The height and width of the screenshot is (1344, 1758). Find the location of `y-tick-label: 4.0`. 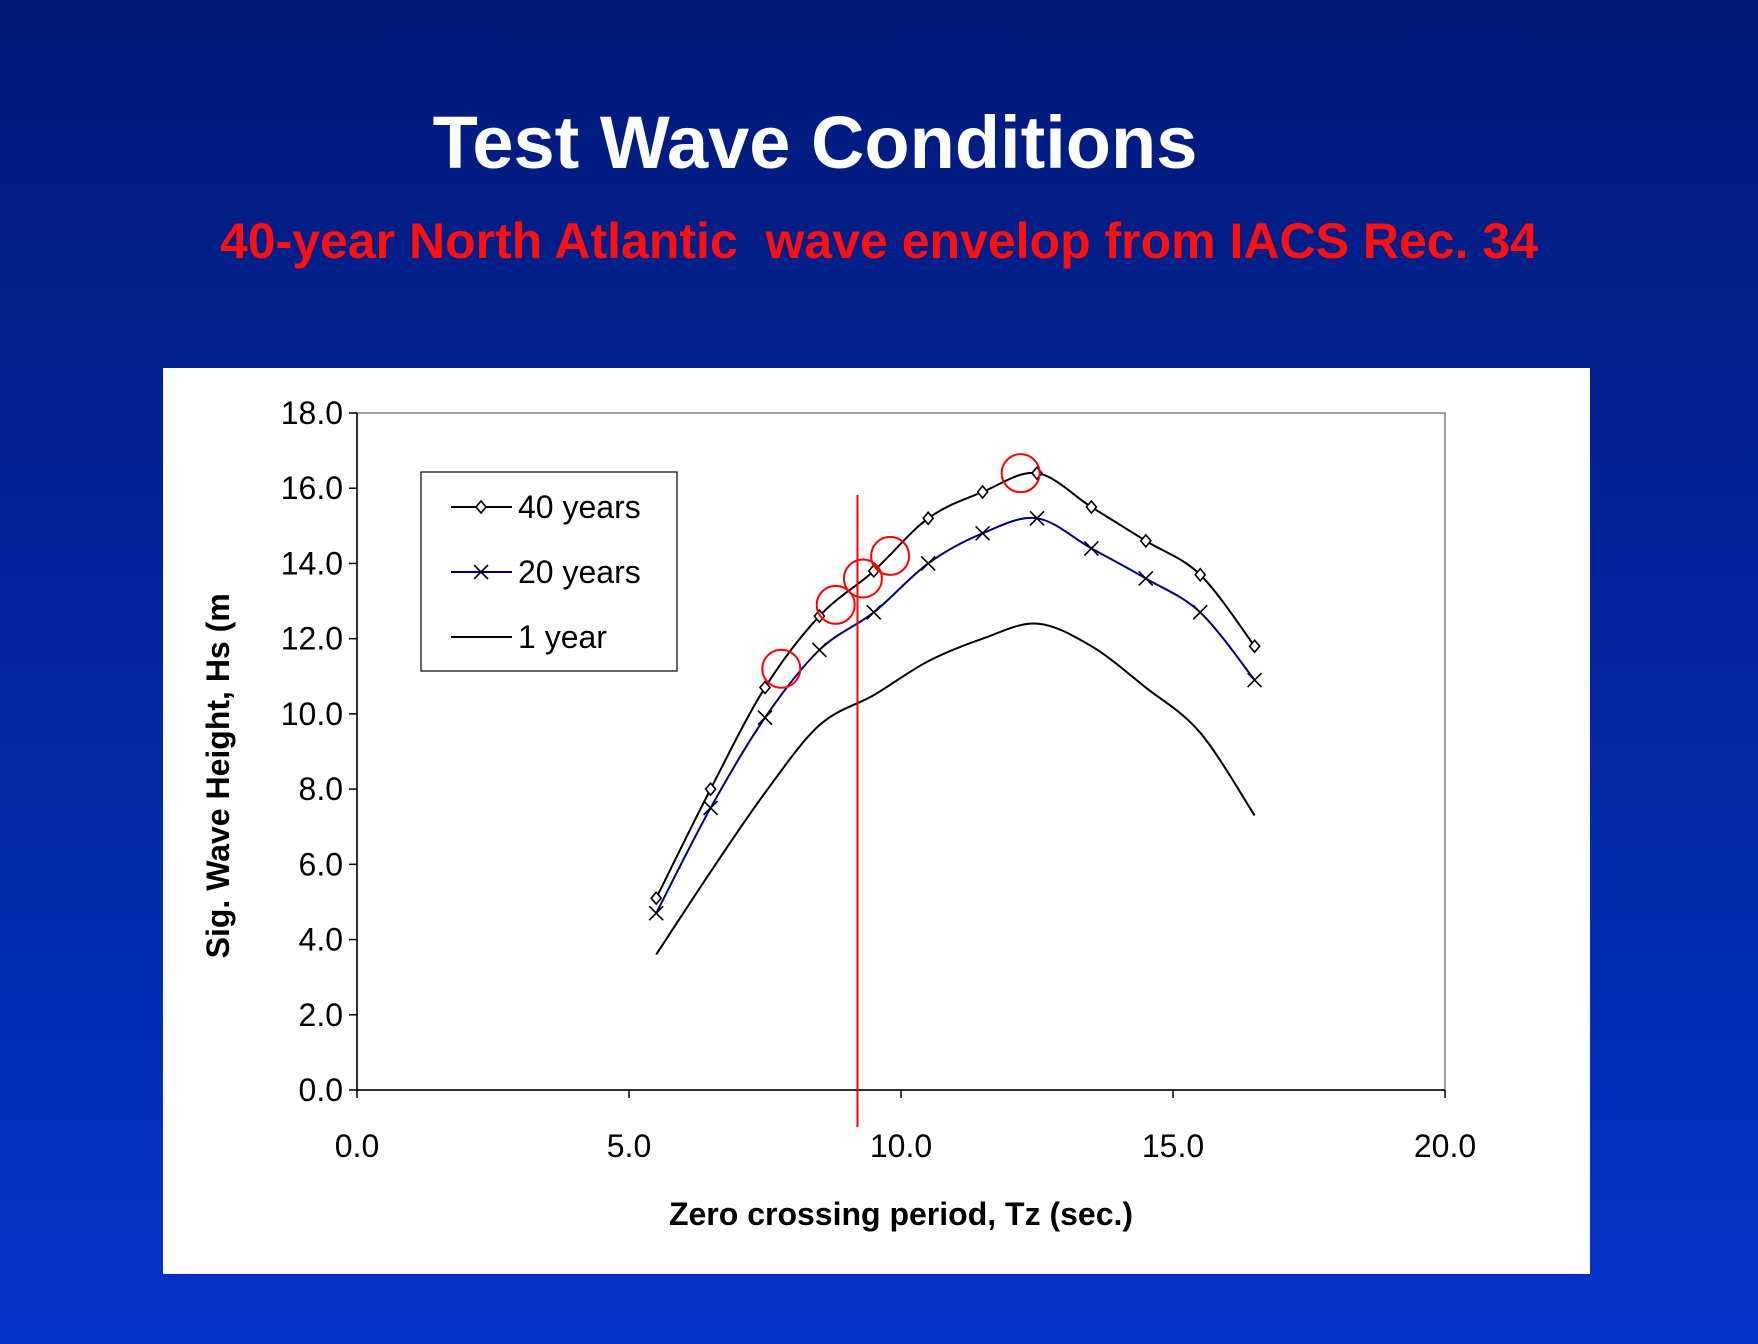

y-tick-label: 4.0 is located at coordinates (321, 940).